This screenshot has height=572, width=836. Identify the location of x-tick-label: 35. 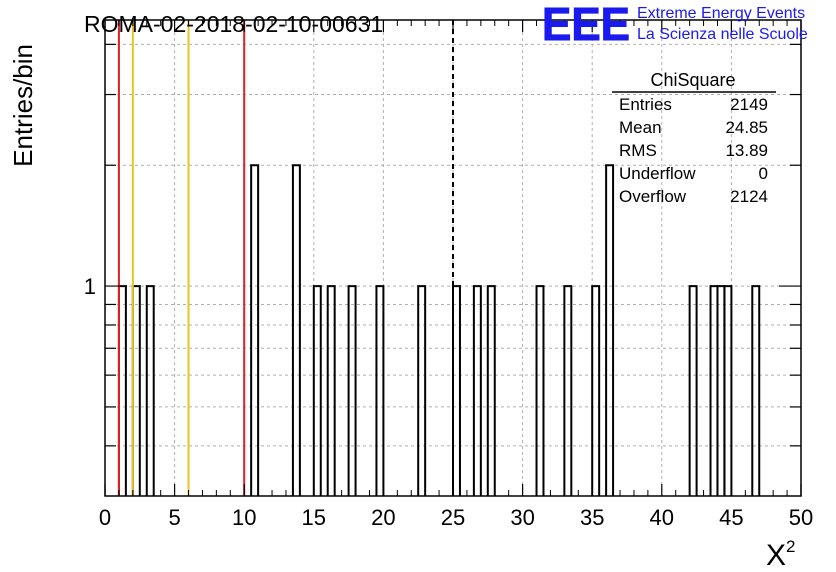
(592, 517).